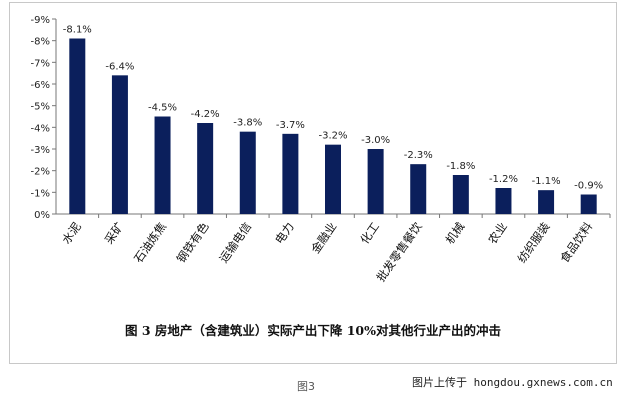 Image resolution: width=628 pixels, height=400 pixels. I want to click on upload-source-note: 图片上传于 hongdou.gxnews.com.cn, so click(512, 382).